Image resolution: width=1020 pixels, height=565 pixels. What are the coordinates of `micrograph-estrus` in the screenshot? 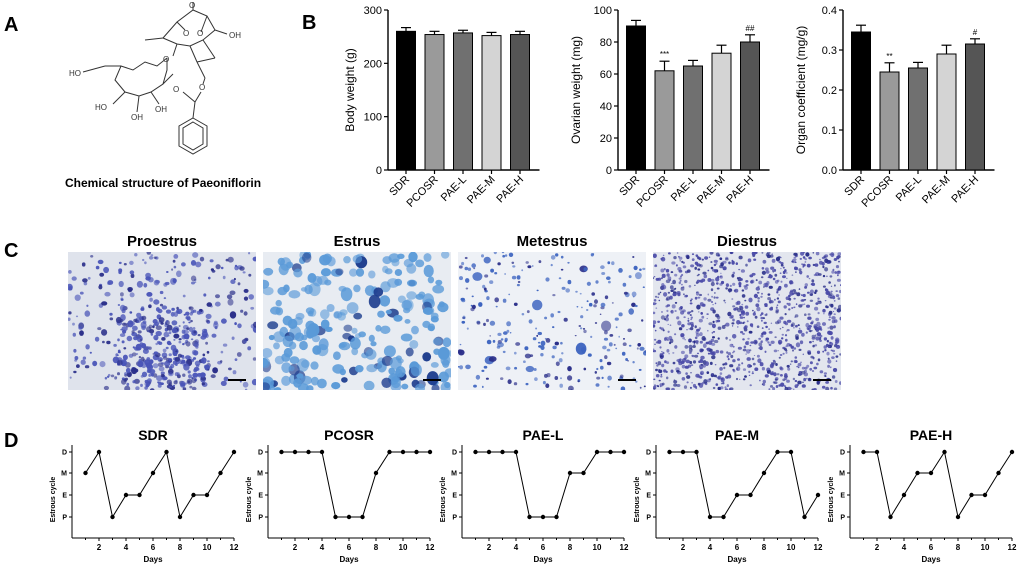 It's located at (357, 321).